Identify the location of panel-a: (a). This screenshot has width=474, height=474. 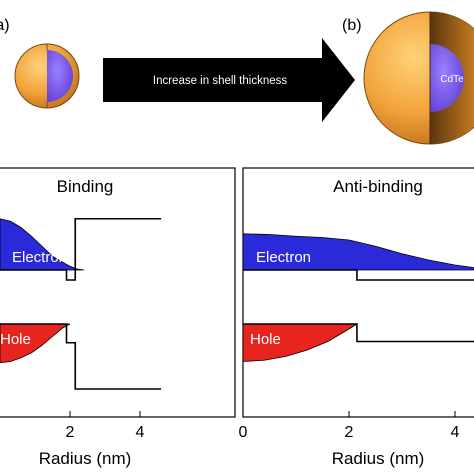
(40, 63).